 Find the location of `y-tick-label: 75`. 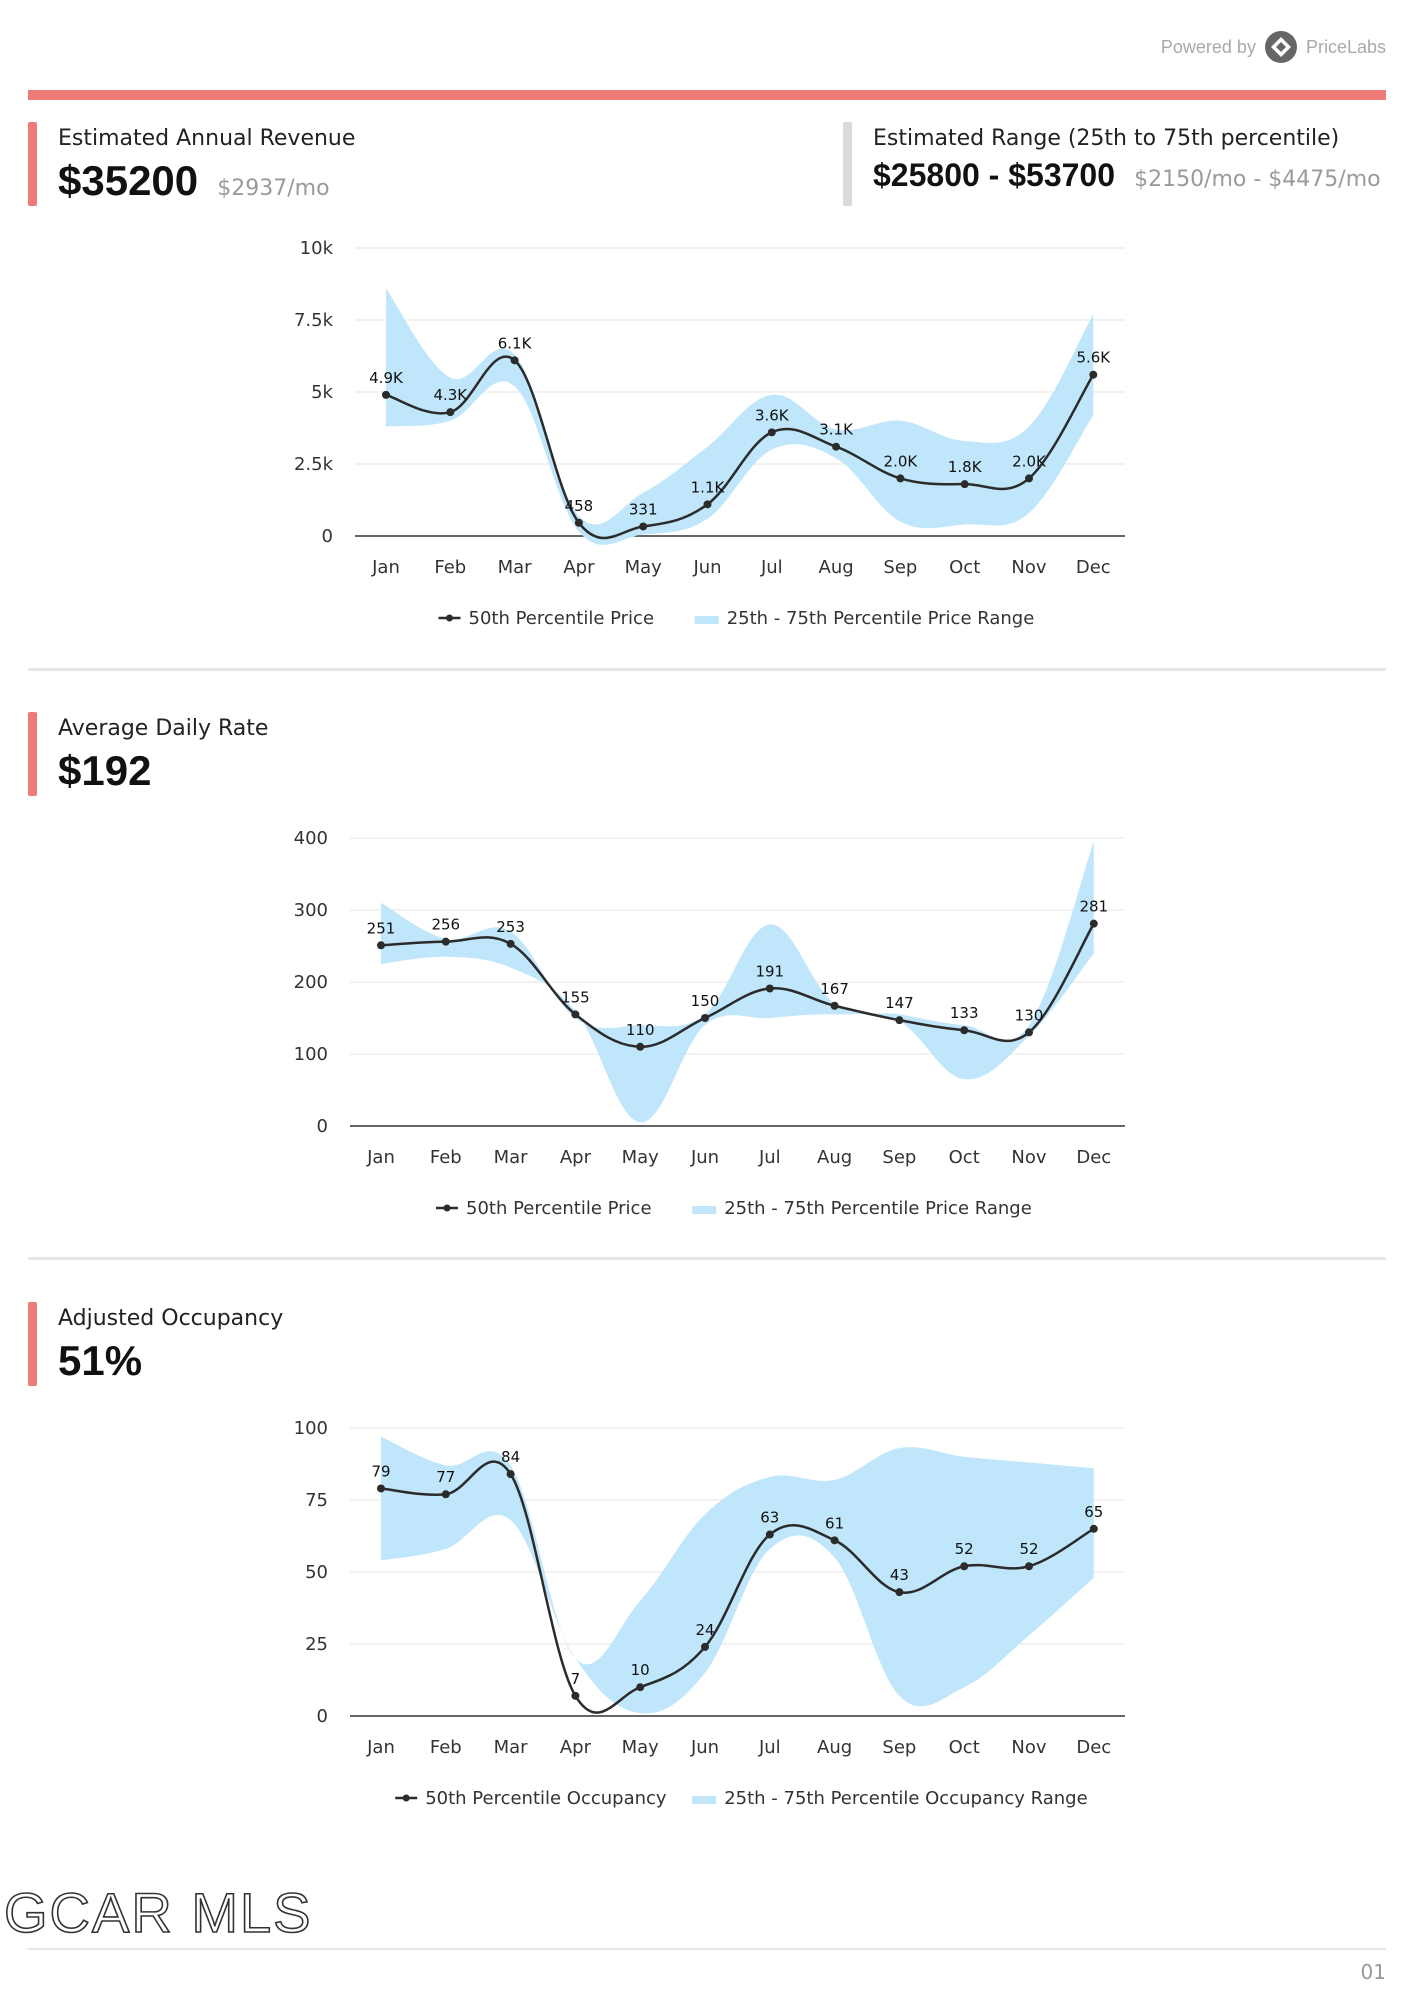

y-tick-label: 75 is located at coordinates (316, 1500).